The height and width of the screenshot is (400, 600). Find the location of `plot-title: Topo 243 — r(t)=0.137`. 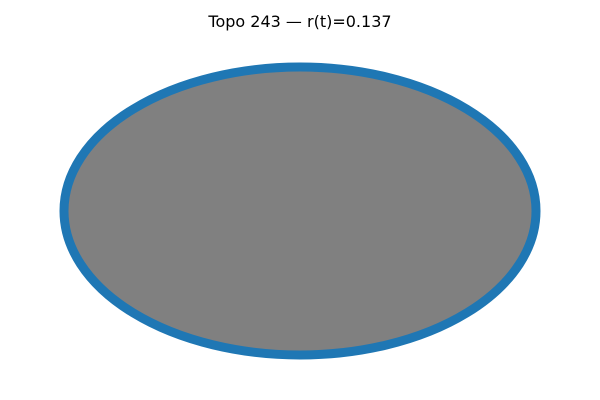

plot-title: Topo 243 — r(t)=0.137 is located at coordinates (300, 21).